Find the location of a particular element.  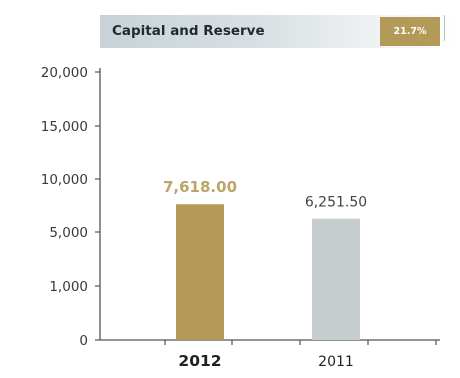

data-label: 7,618.00 is located at coordinates (200, 187).